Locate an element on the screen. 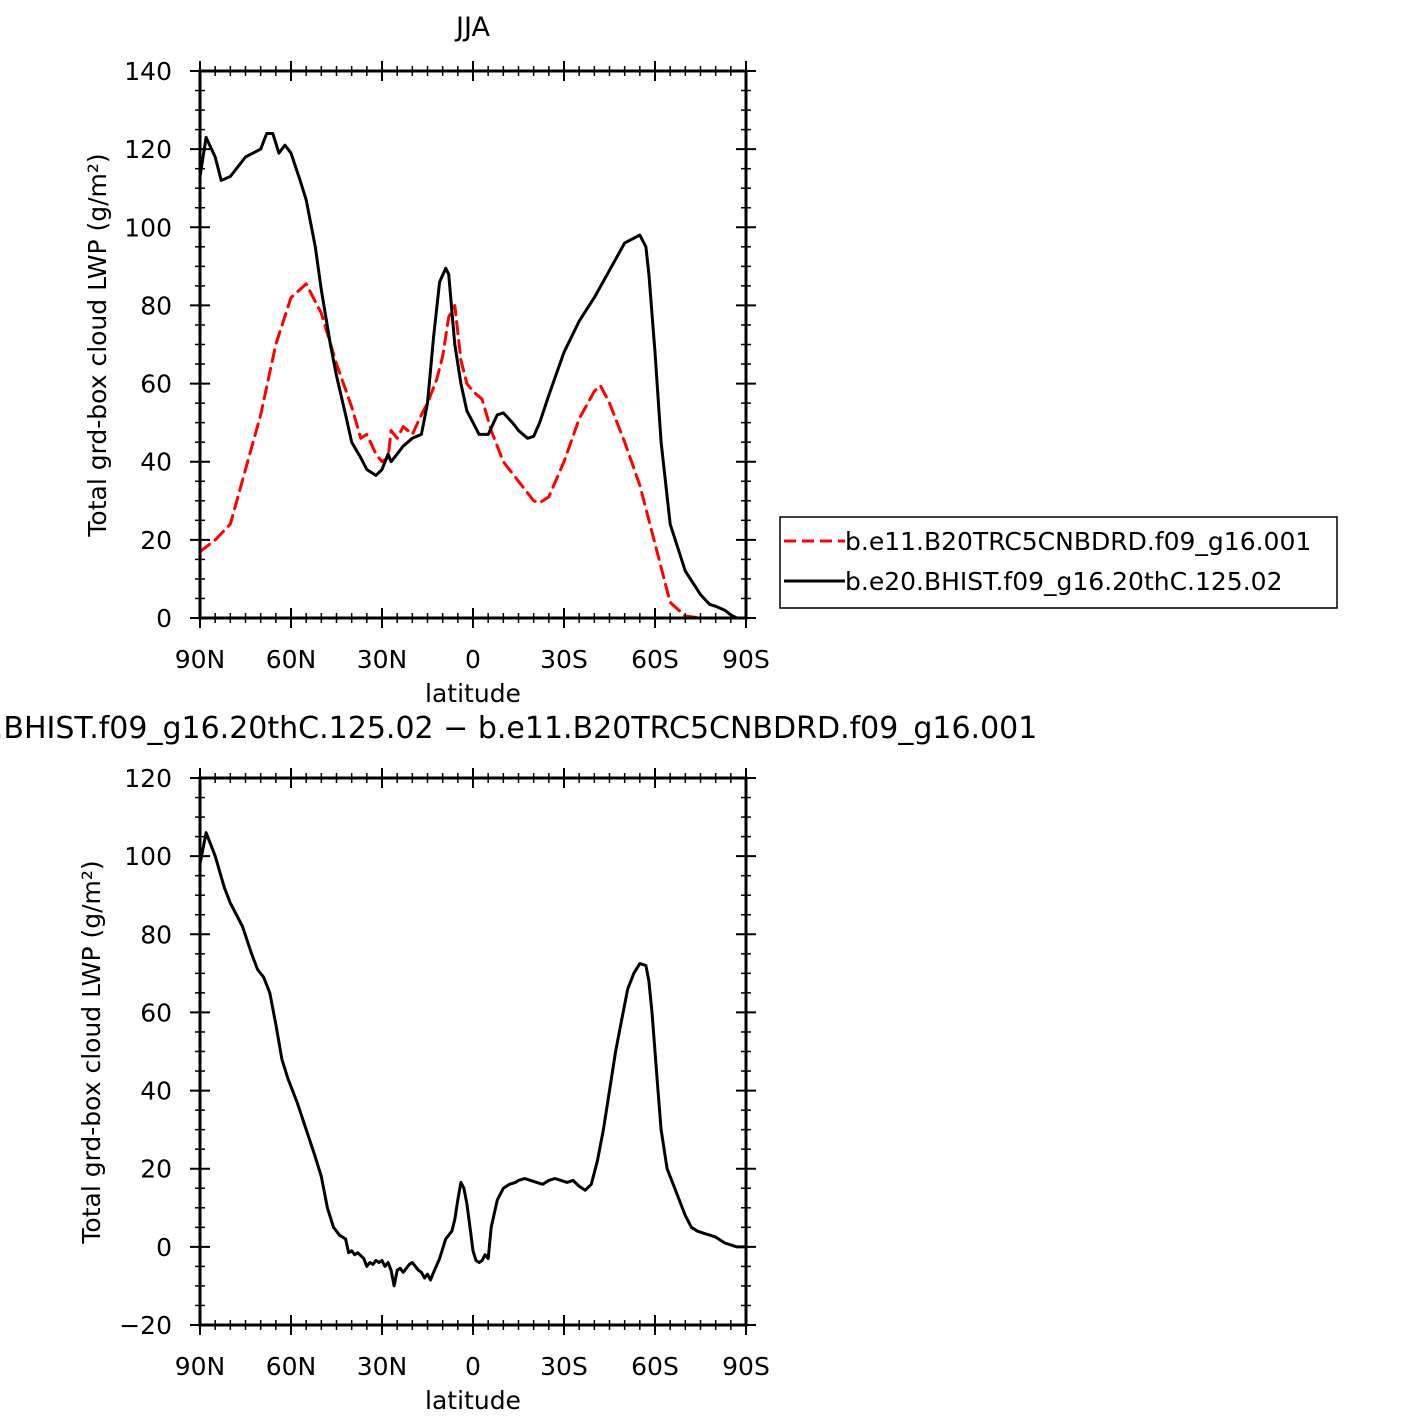 This screenshot has height=1424, width=1422. bottom-y-tick-label: 0 is located at coordinates (164, 1247).